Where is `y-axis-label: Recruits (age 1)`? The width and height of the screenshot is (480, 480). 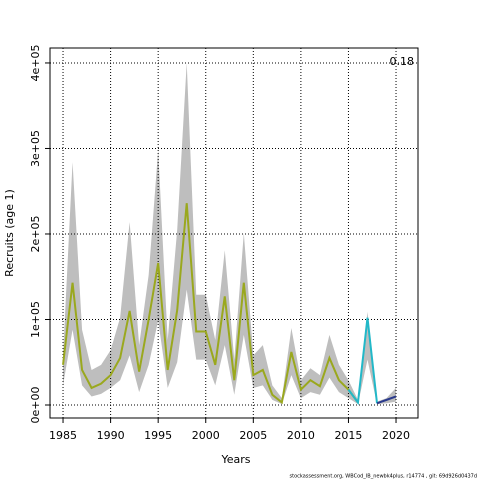
y-axis-label: Recruits (age 1) is located at coordinates (9, 233).